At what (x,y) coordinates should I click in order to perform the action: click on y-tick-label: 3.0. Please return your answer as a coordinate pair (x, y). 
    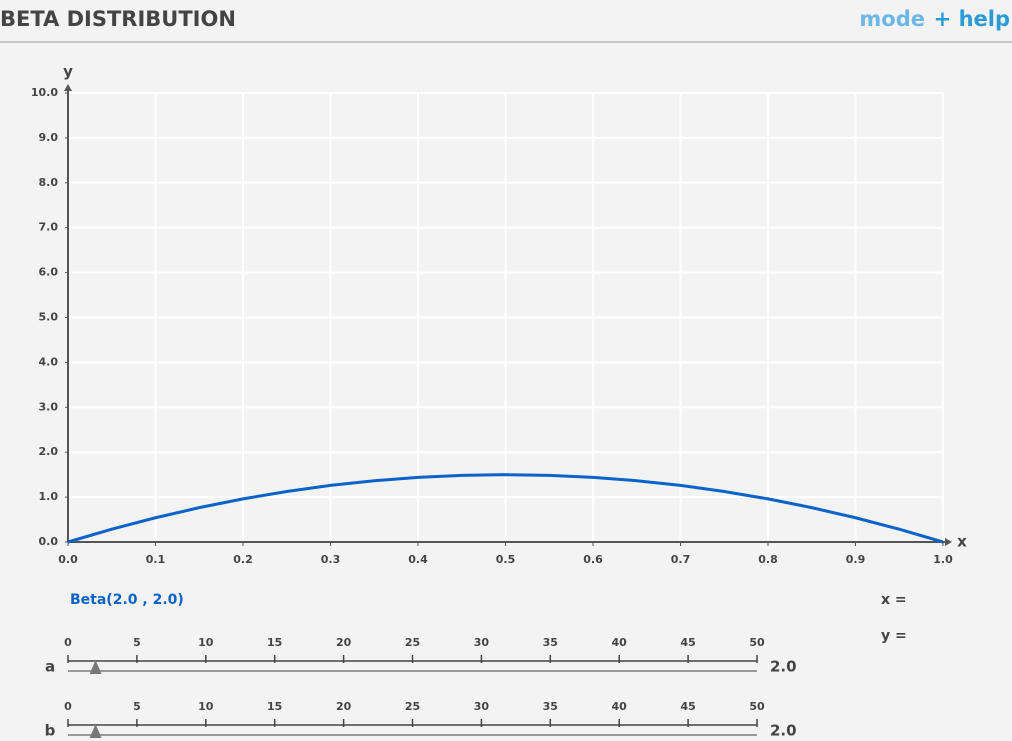
    Looking at the image, I should click on (49, 406).